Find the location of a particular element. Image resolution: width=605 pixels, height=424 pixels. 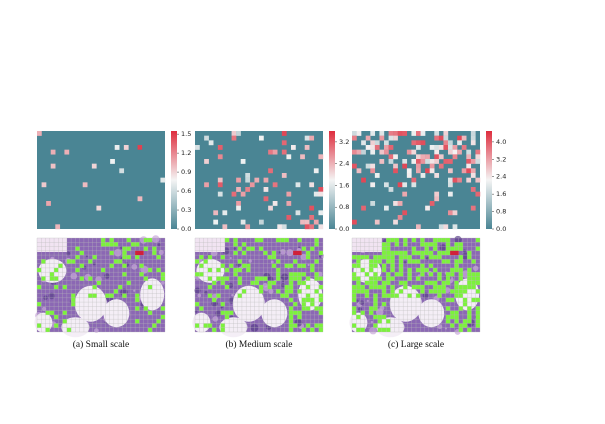

colorbar-tick-label: 1.6 is located at coordinates (344, 185).